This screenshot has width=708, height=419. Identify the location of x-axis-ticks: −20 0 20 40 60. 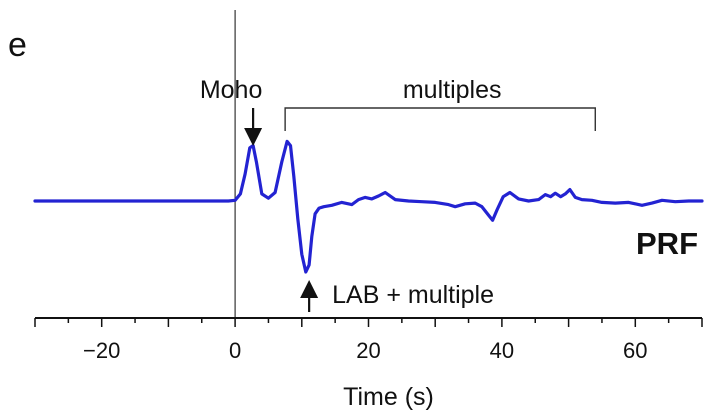
(368, 340).